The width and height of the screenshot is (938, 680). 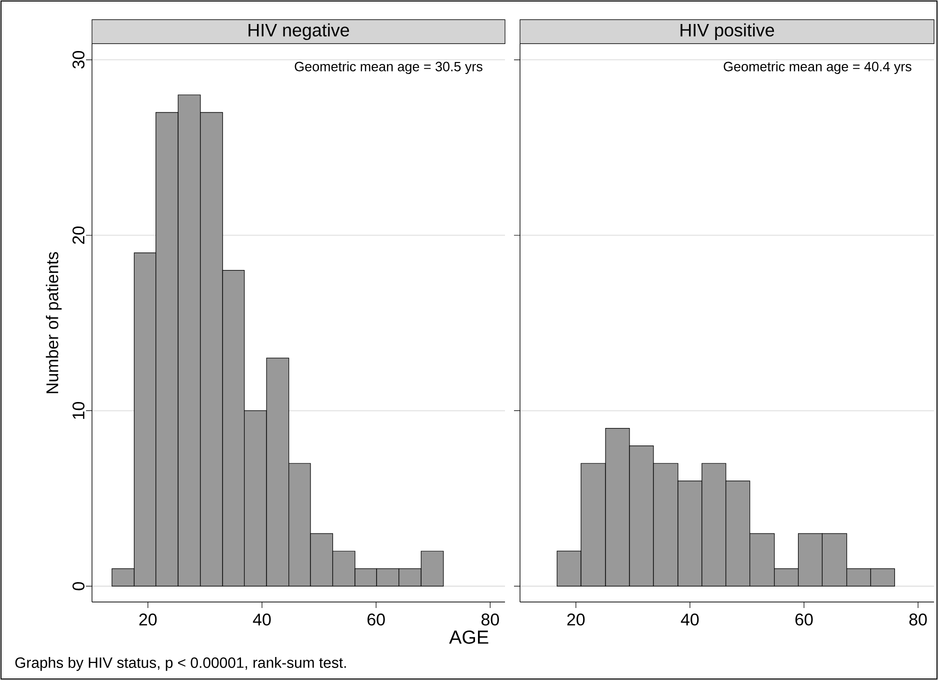 I want to click on chart-title: HIV negative, so click(x=299, y=31).